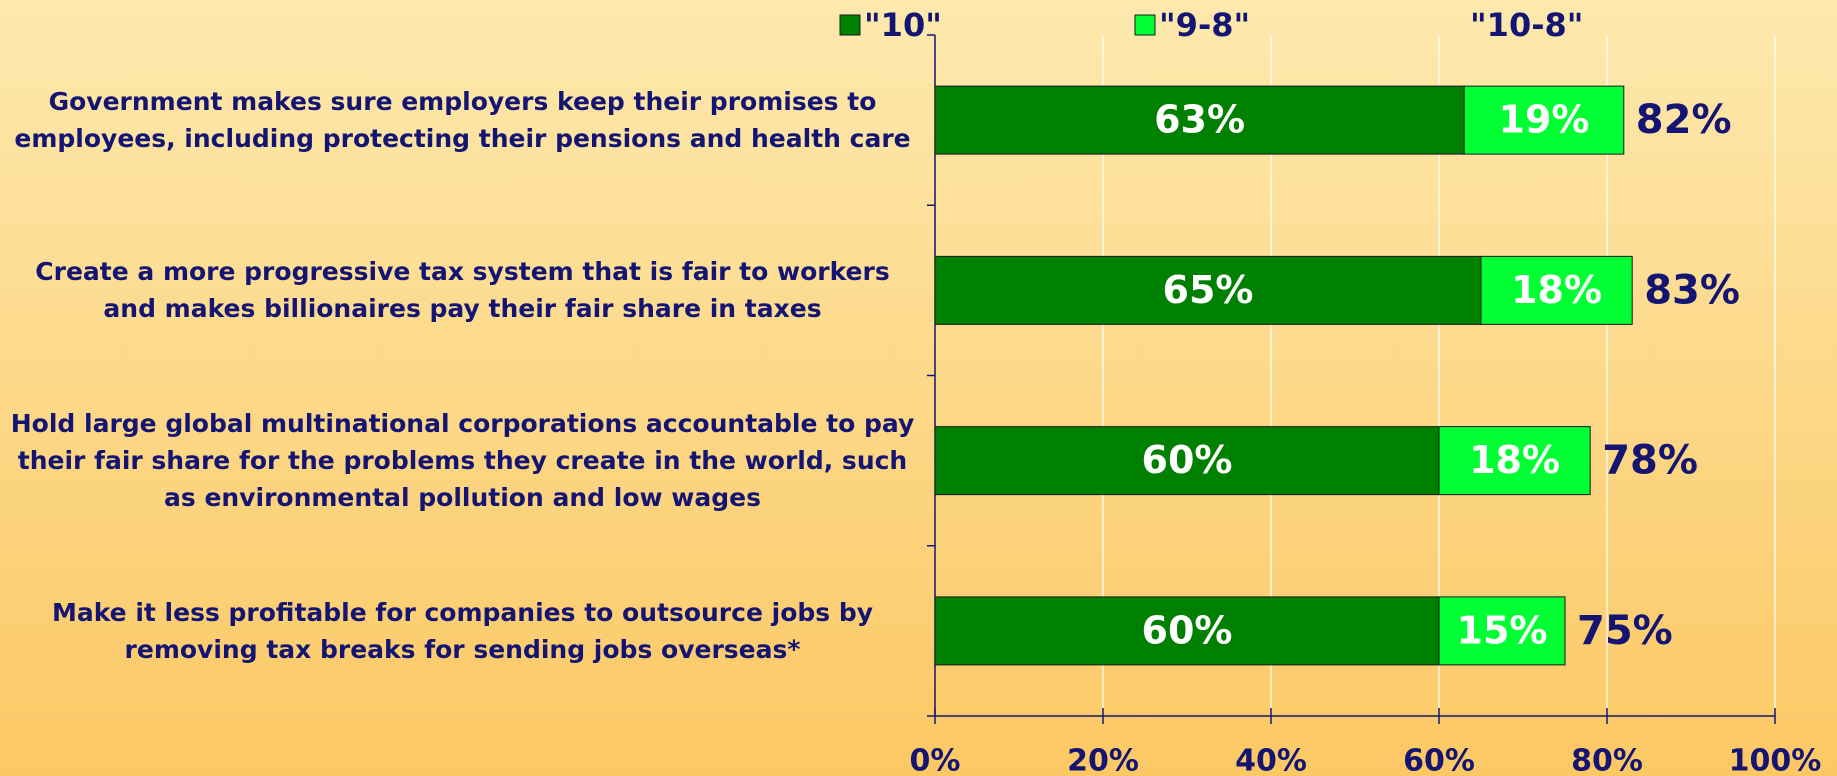 The image size is (1837, 776). Describe the element at coordinates (1204, 25) in the screenshot. I see `legend-label: "9-8"` at that location.